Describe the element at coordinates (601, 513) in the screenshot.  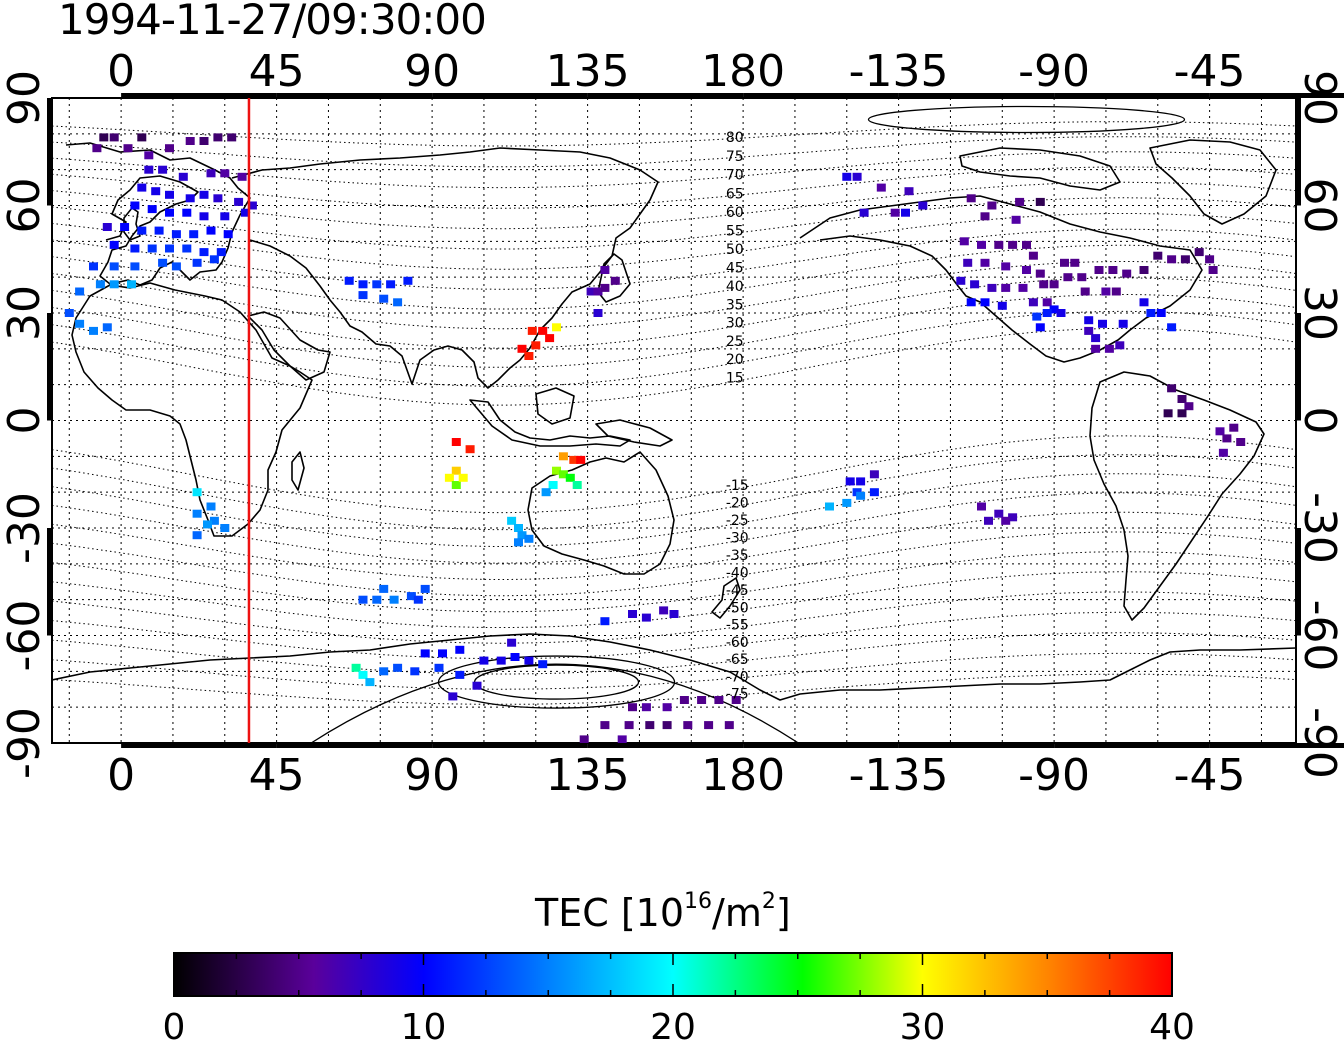
I see `australia-coast` at that location.